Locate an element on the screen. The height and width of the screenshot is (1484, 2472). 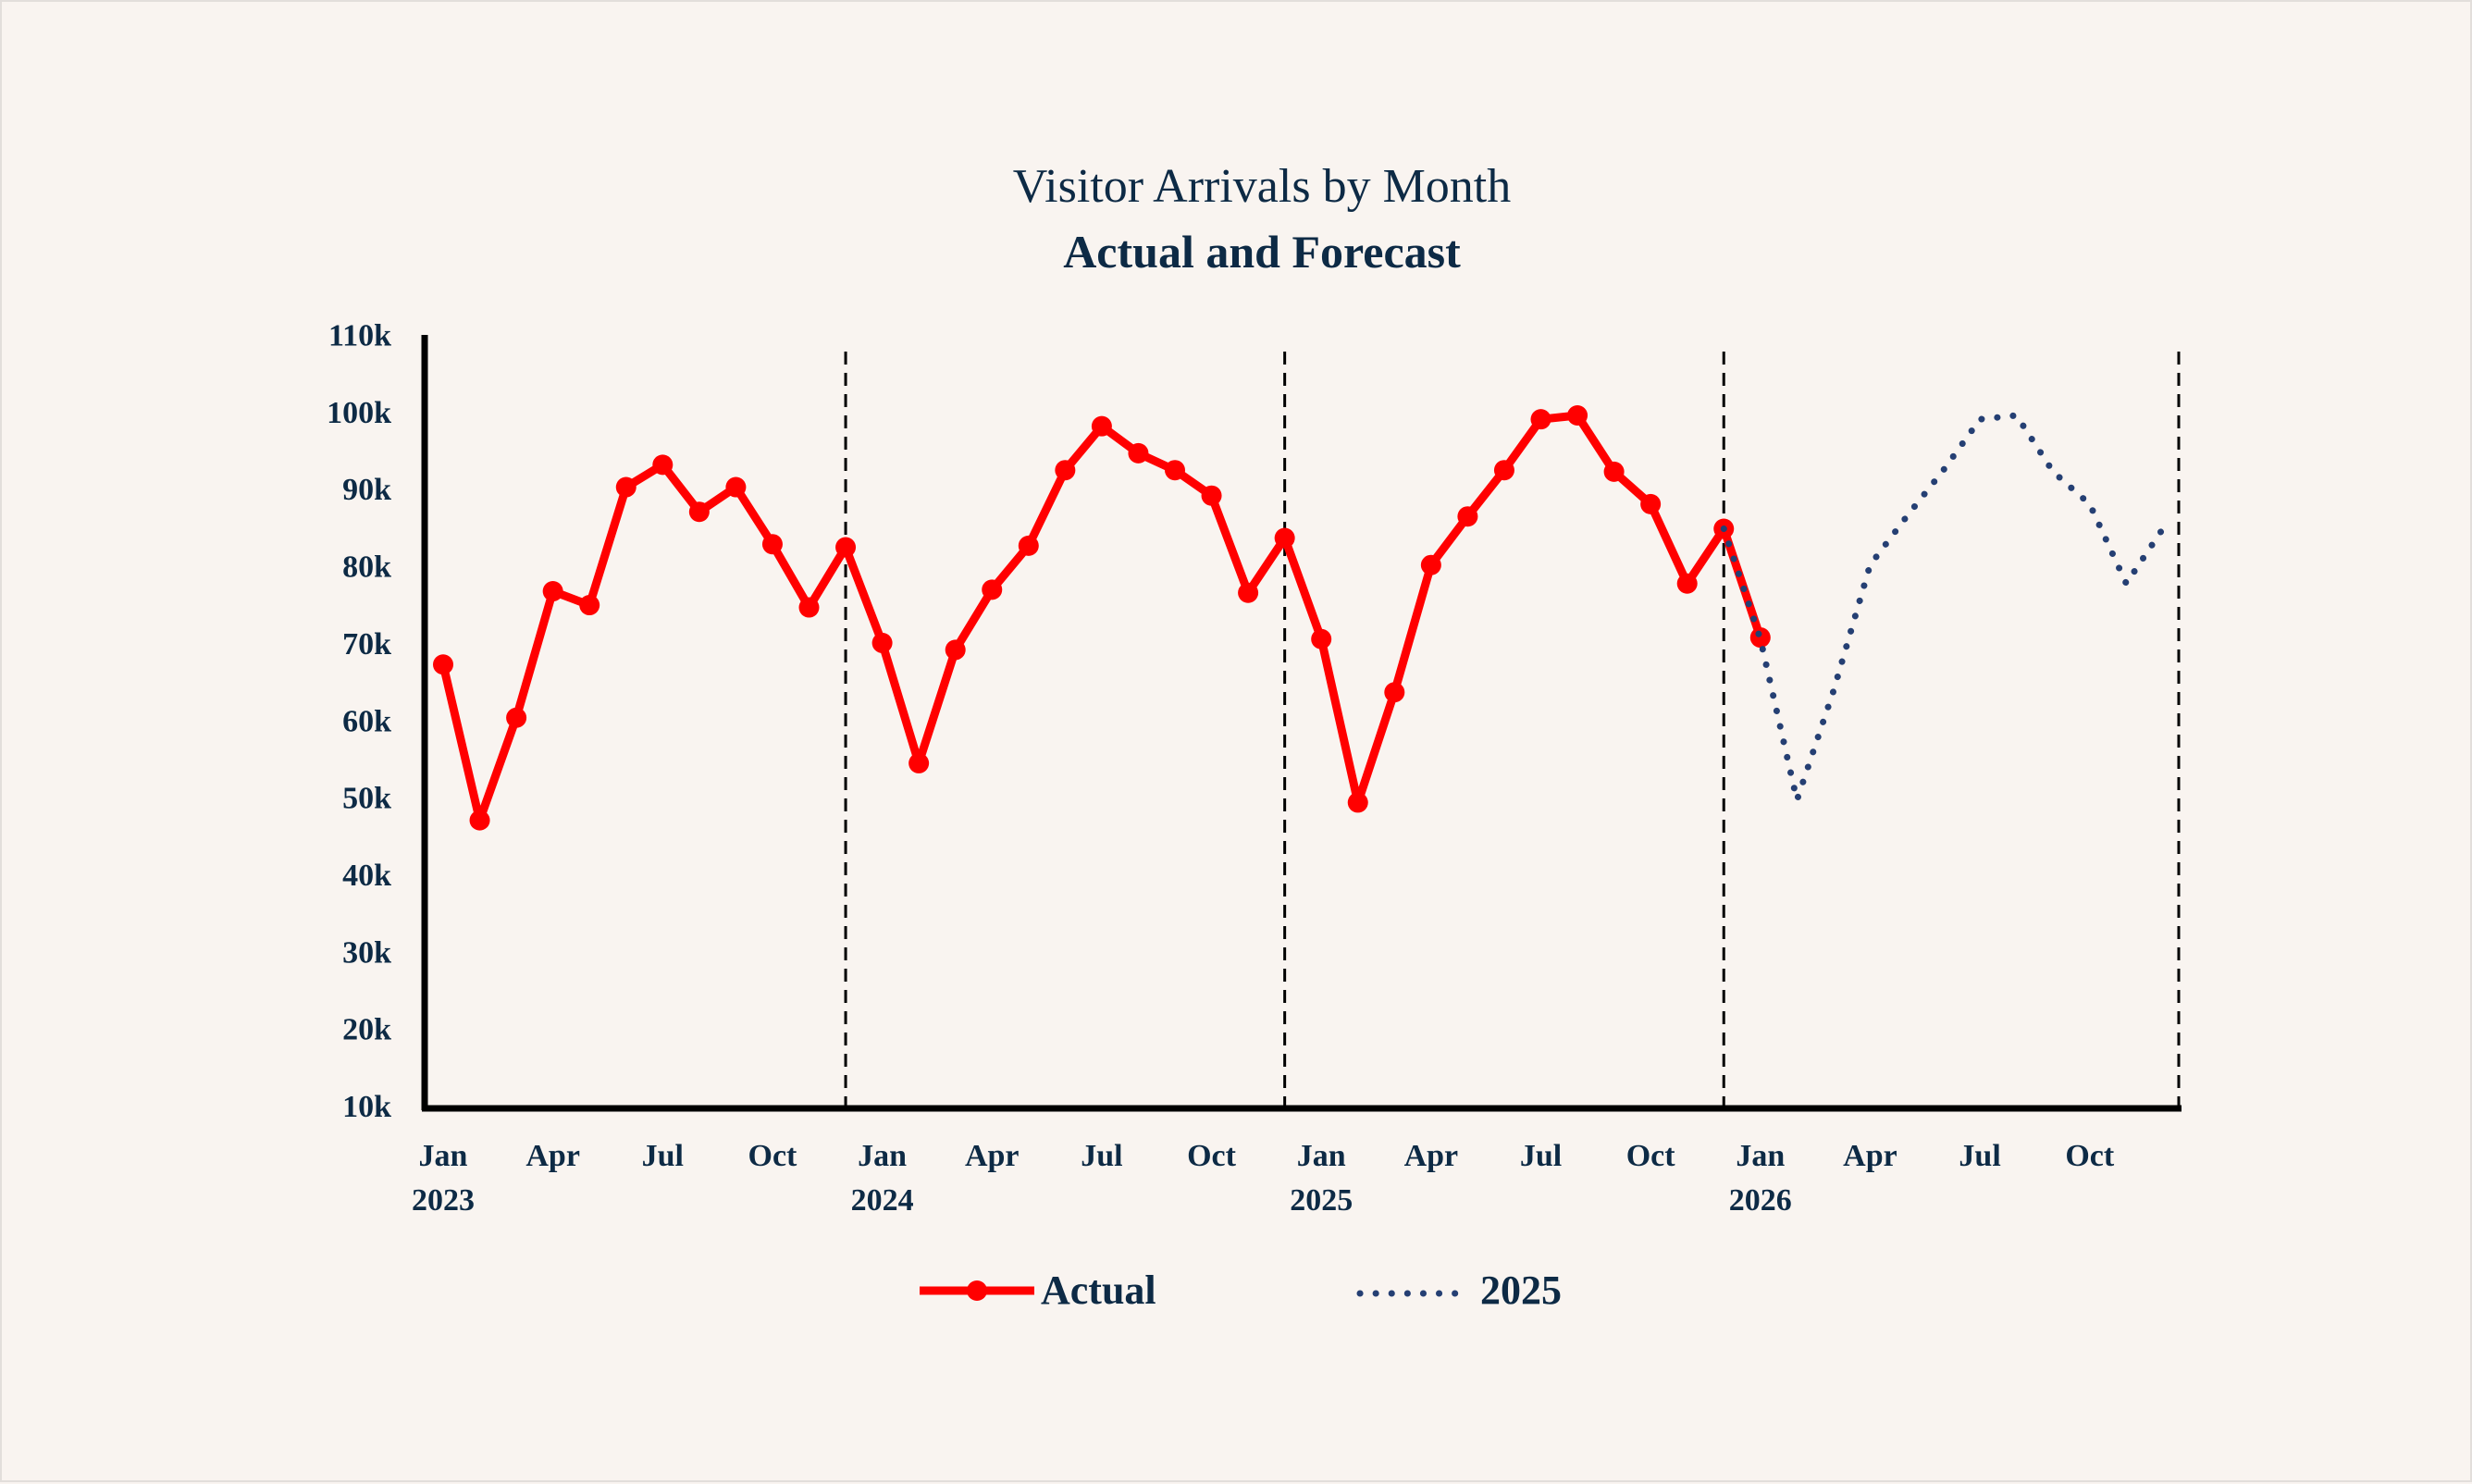
legend-actual-label: Actual is located at coordinates (1098, 1290).